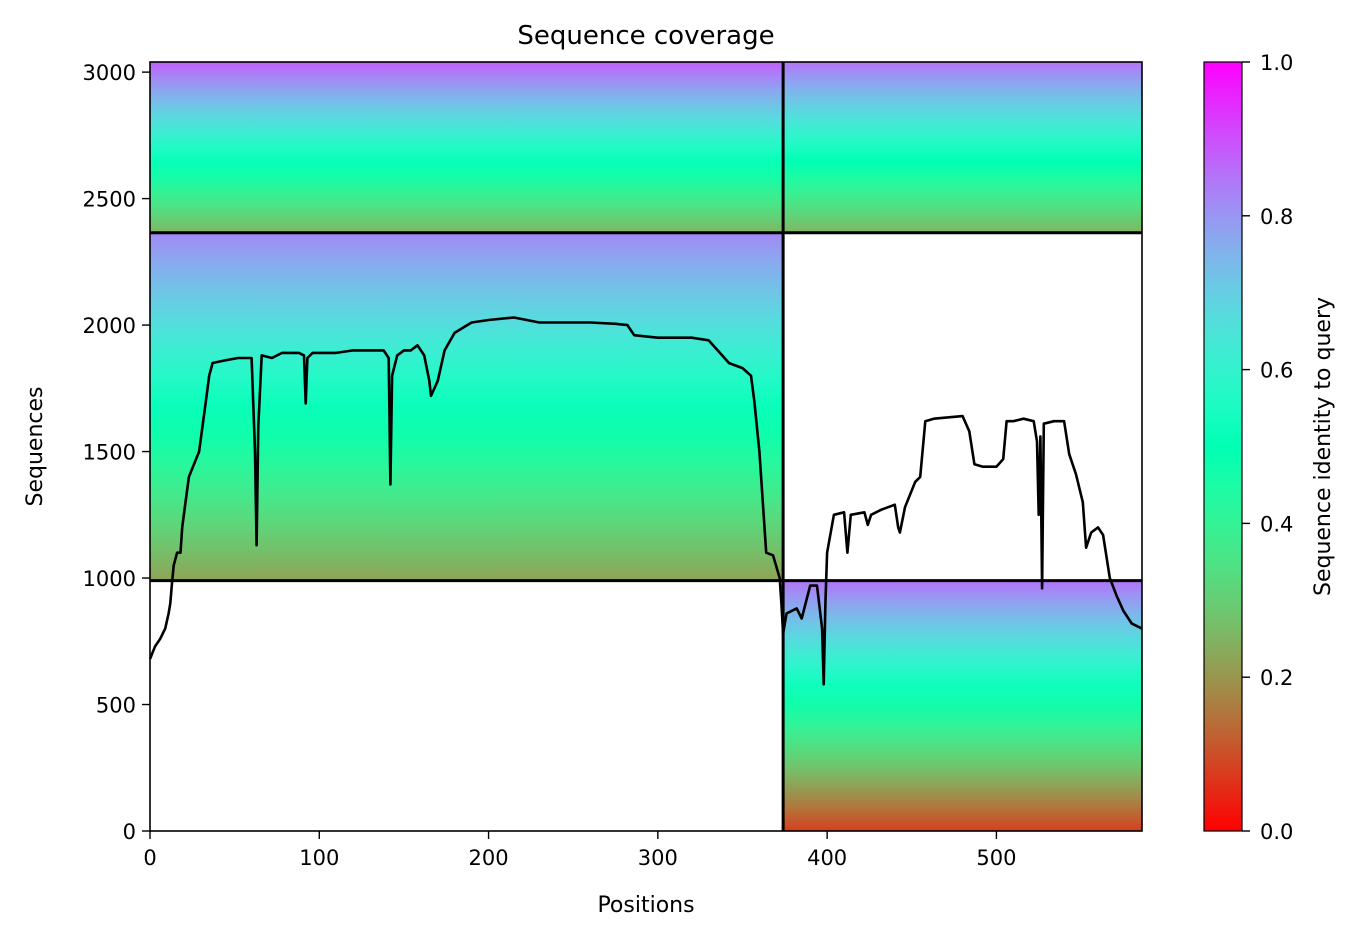 The width and height of the screenshot is (1364, 939). Describe the element at coordinates (996, 858) in the screenshot. I see `x-tick-label: 500` at that location.